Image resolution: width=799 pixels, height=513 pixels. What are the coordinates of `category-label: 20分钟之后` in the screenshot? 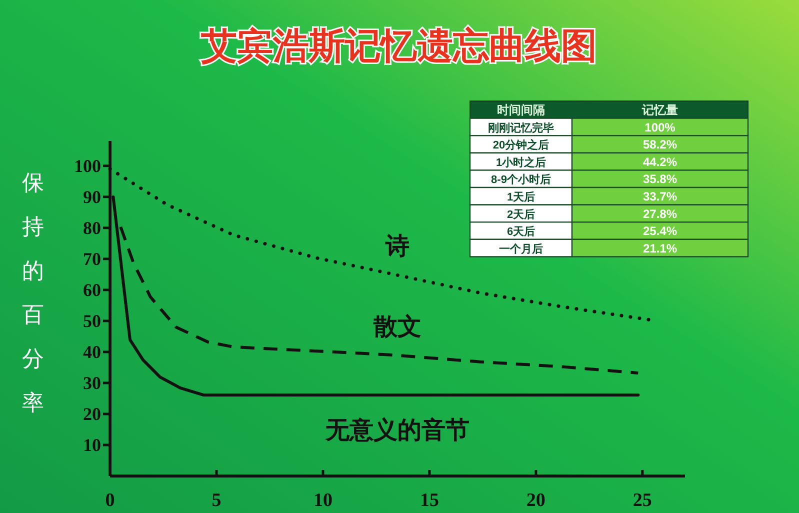 It's located at (521, 145).